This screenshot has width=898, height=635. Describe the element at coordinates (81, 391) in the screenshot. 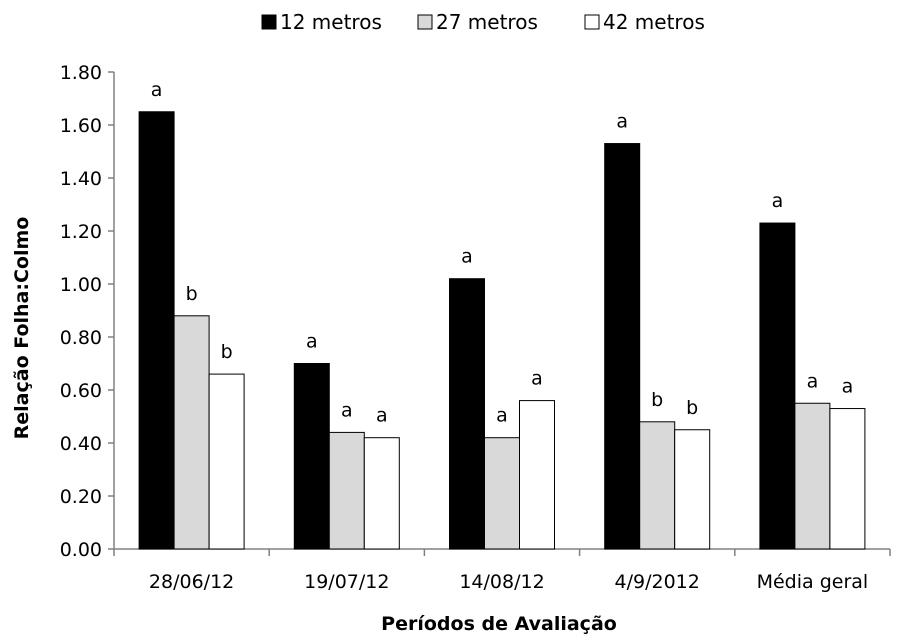

I see `y-tick-label: 0.60` at that location.